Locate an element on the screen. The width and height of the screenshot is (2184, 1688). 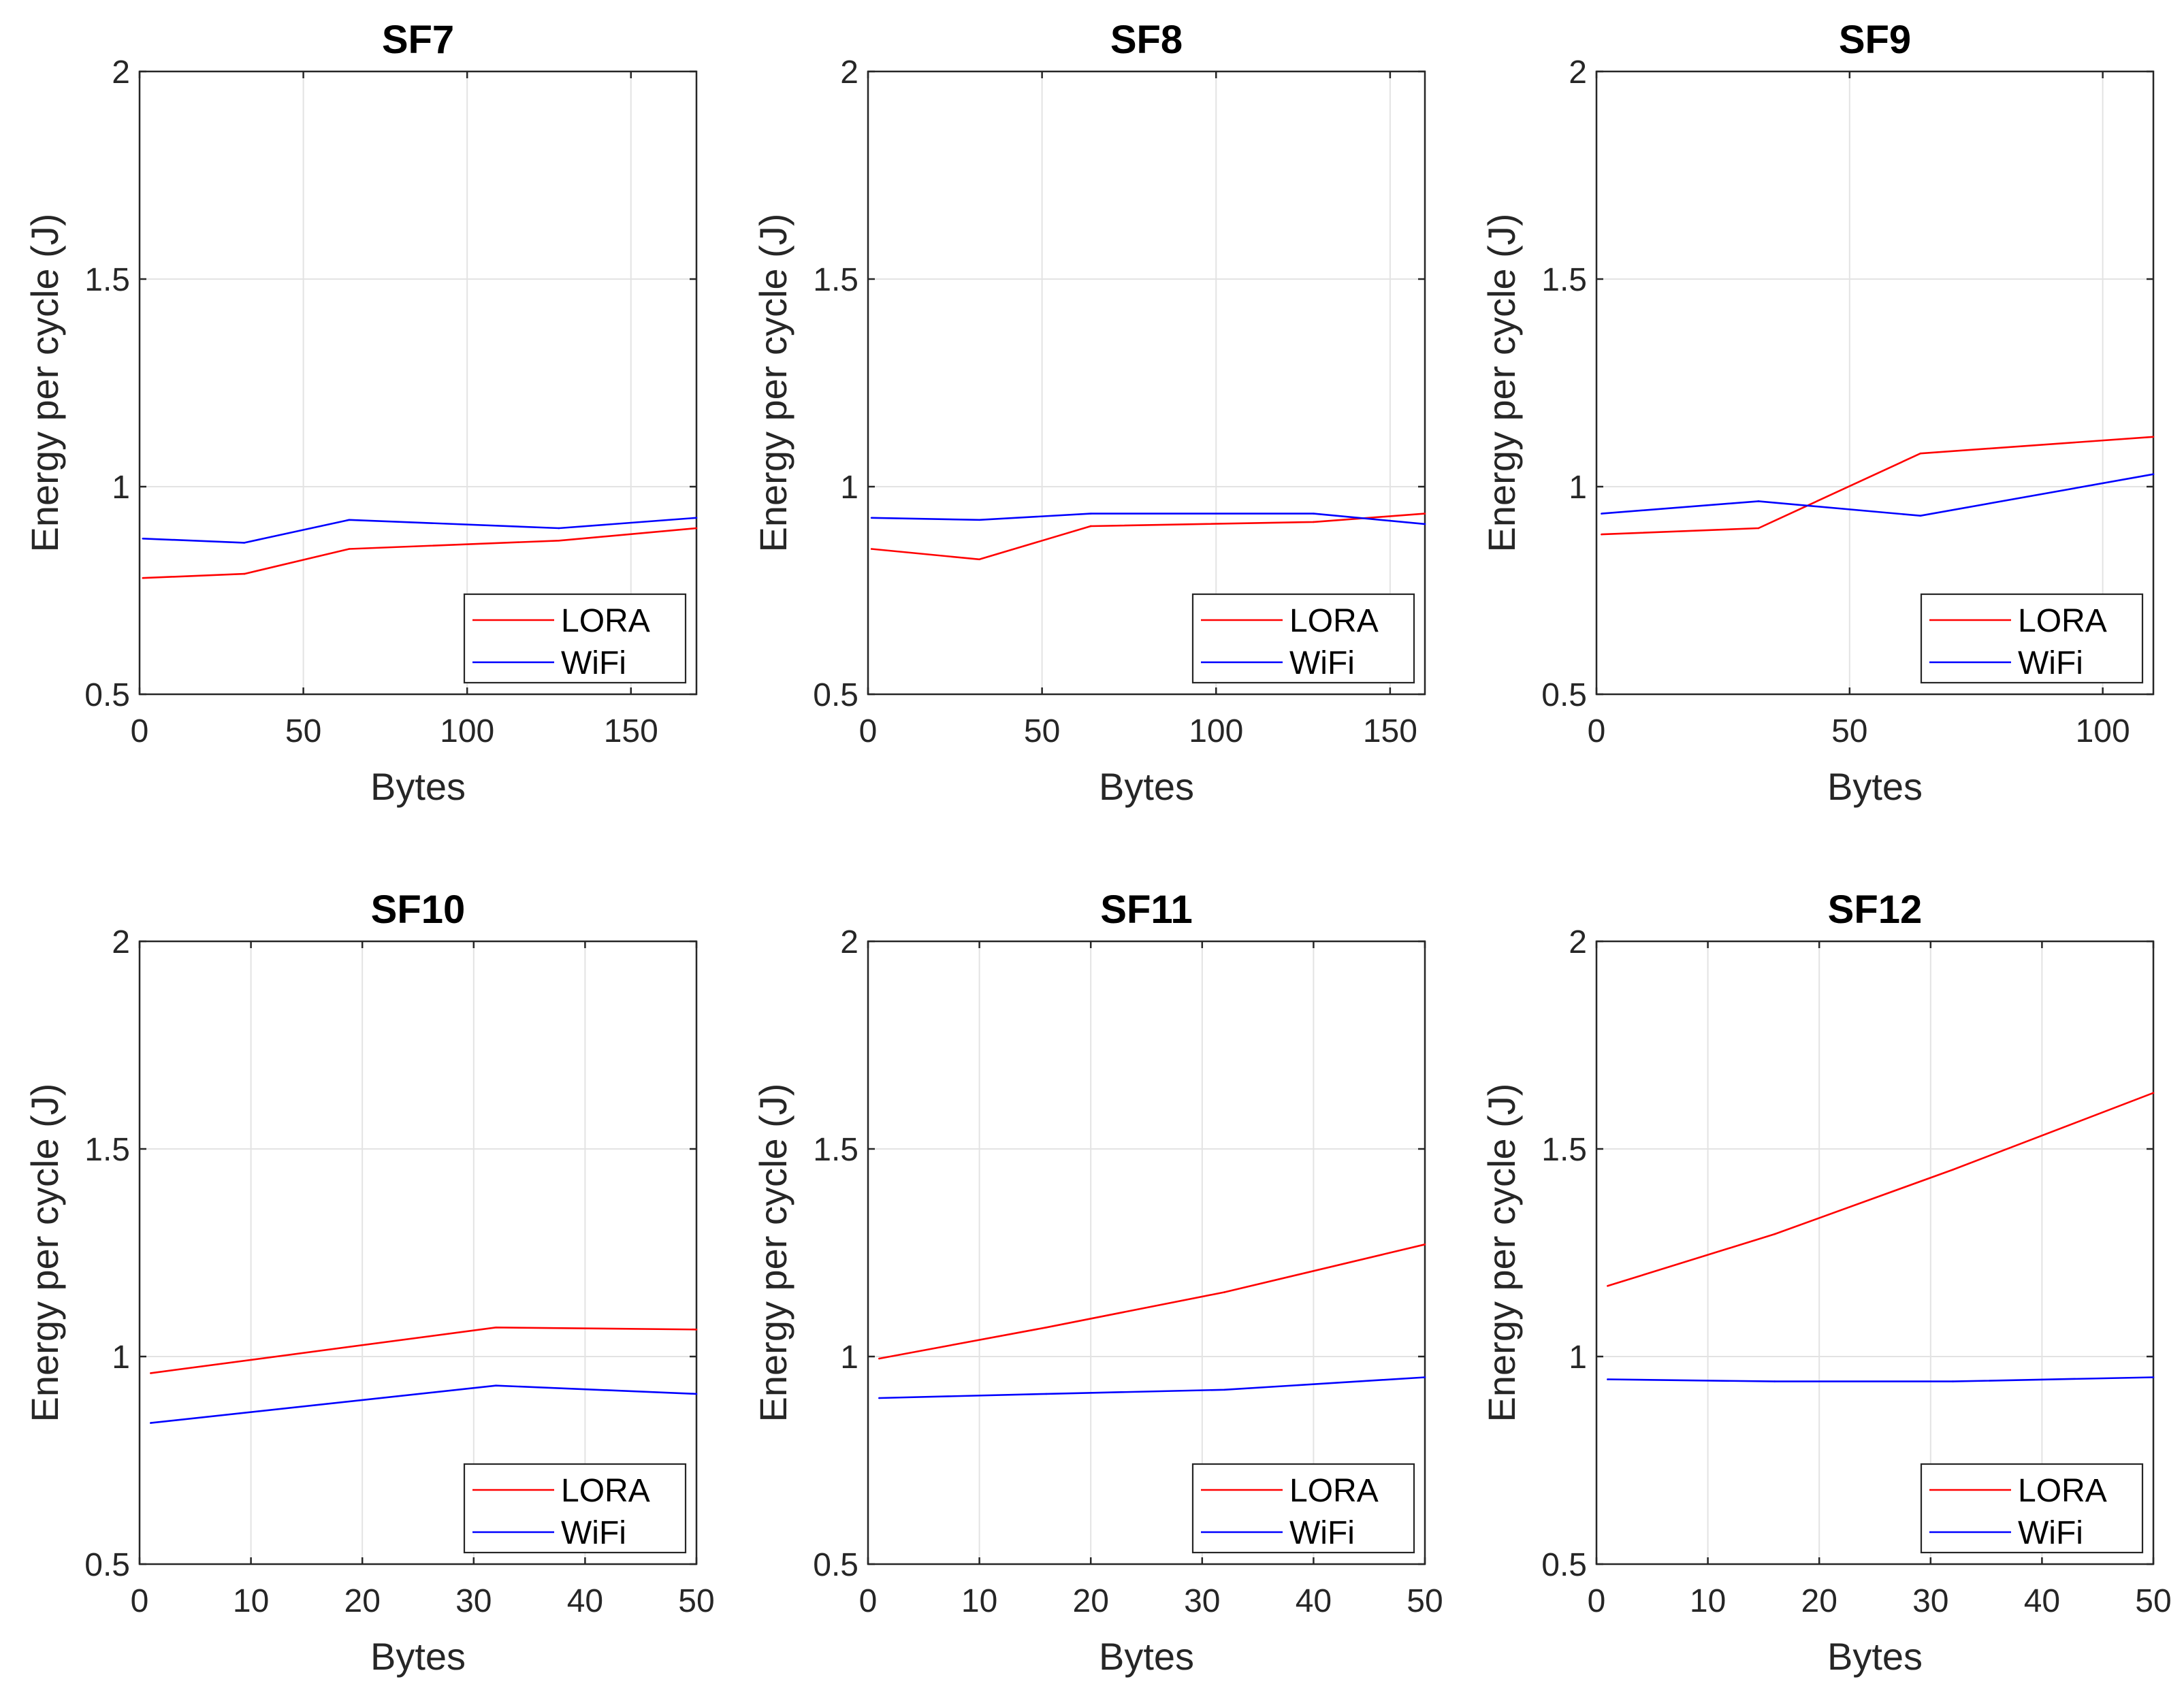
chart-3-title: SF10 is located at coordinates (419, 910).